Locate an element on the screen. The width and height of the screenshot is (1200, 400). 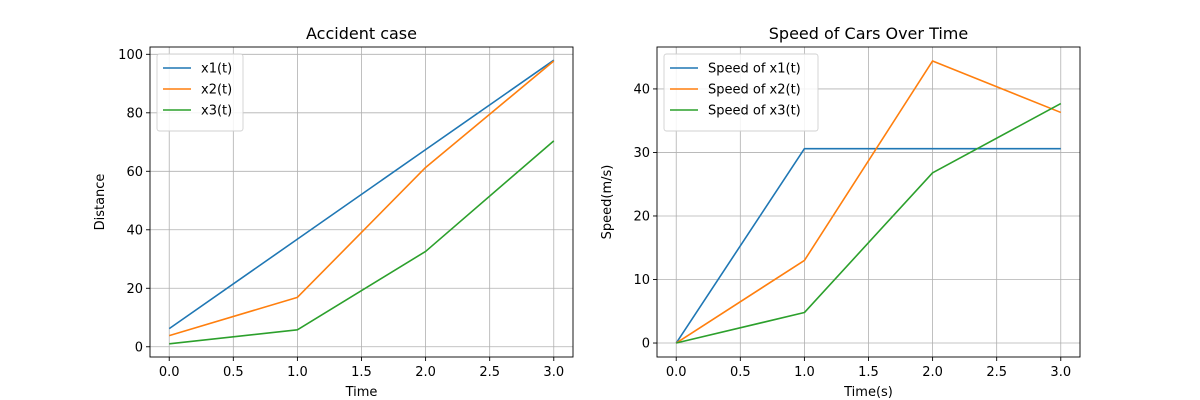
y-tick-label: 80 is located at coordinates (134, 113).